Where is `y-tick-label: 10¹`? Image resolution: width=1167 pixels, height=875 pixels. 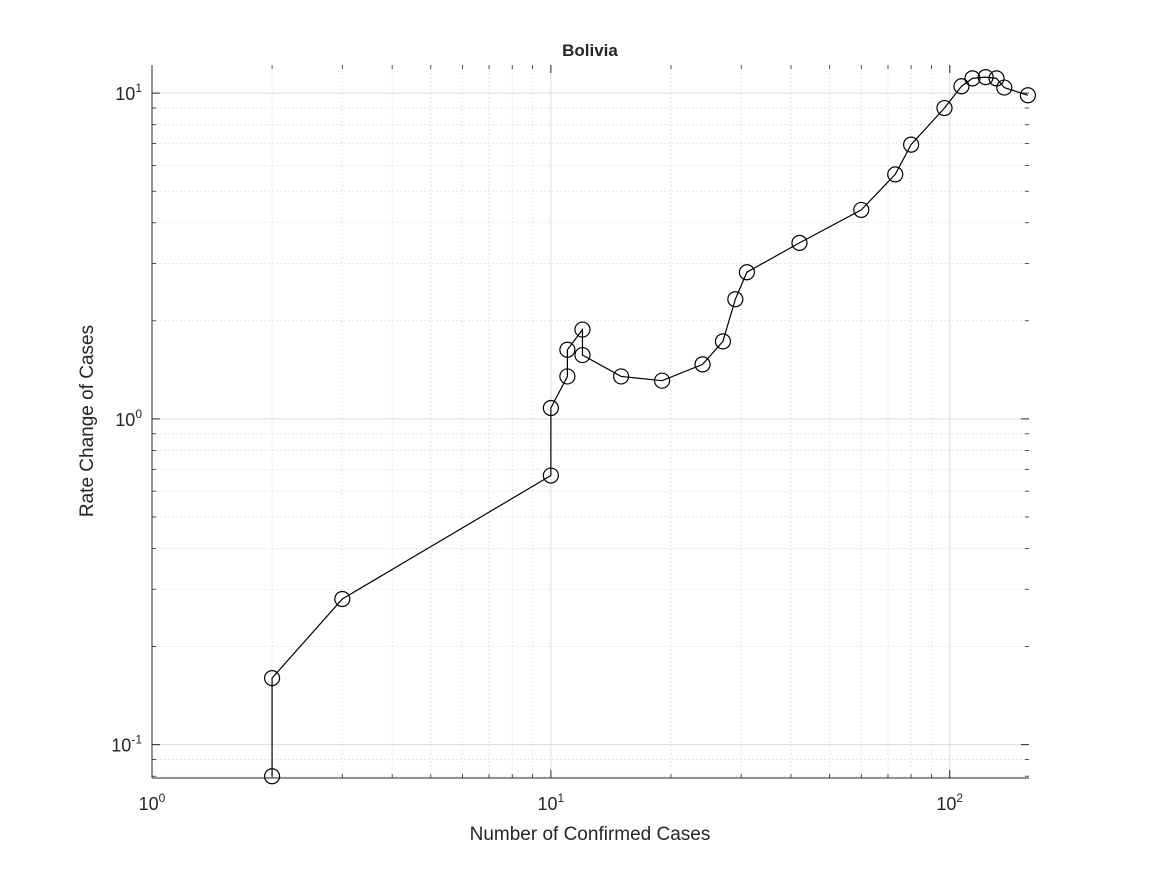 y-tick-label: 10¹ is located at coordinates (128, 92).